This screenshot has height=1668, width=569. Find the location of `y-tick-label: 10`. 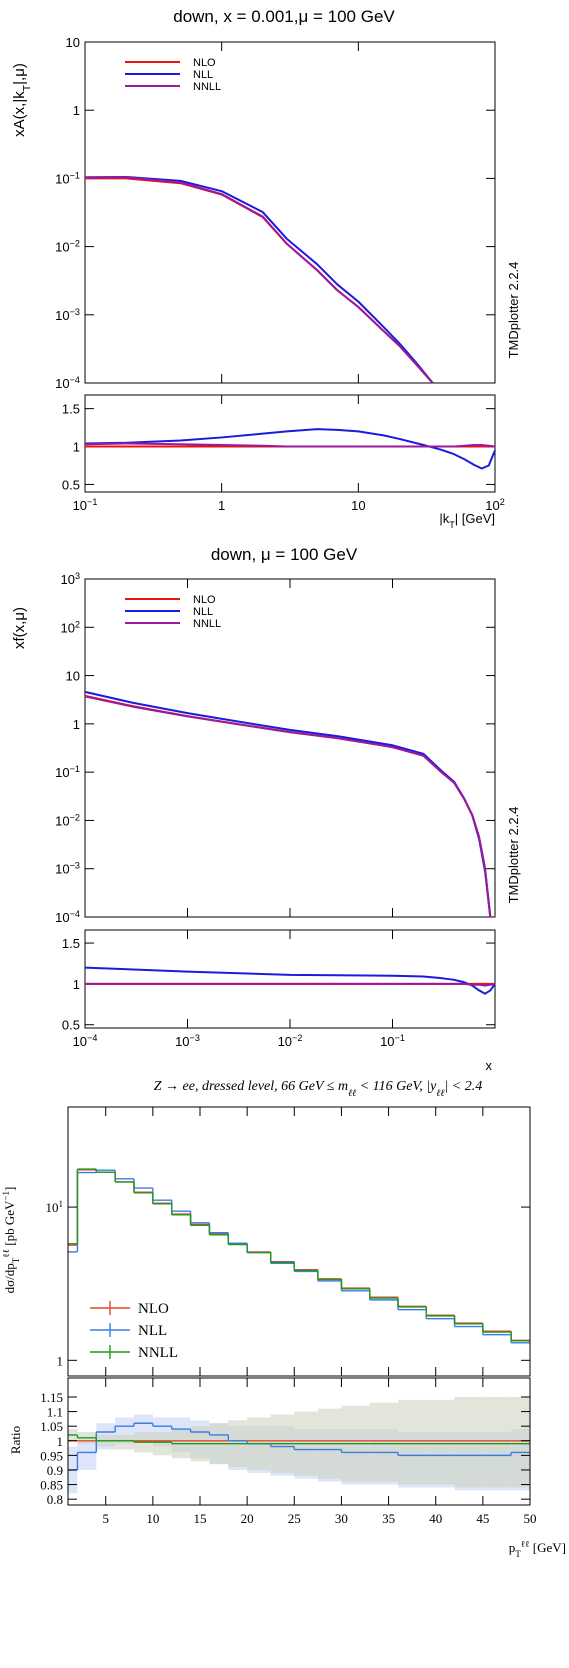

y-tick-label: 10 is located at coordinates (73, 42).